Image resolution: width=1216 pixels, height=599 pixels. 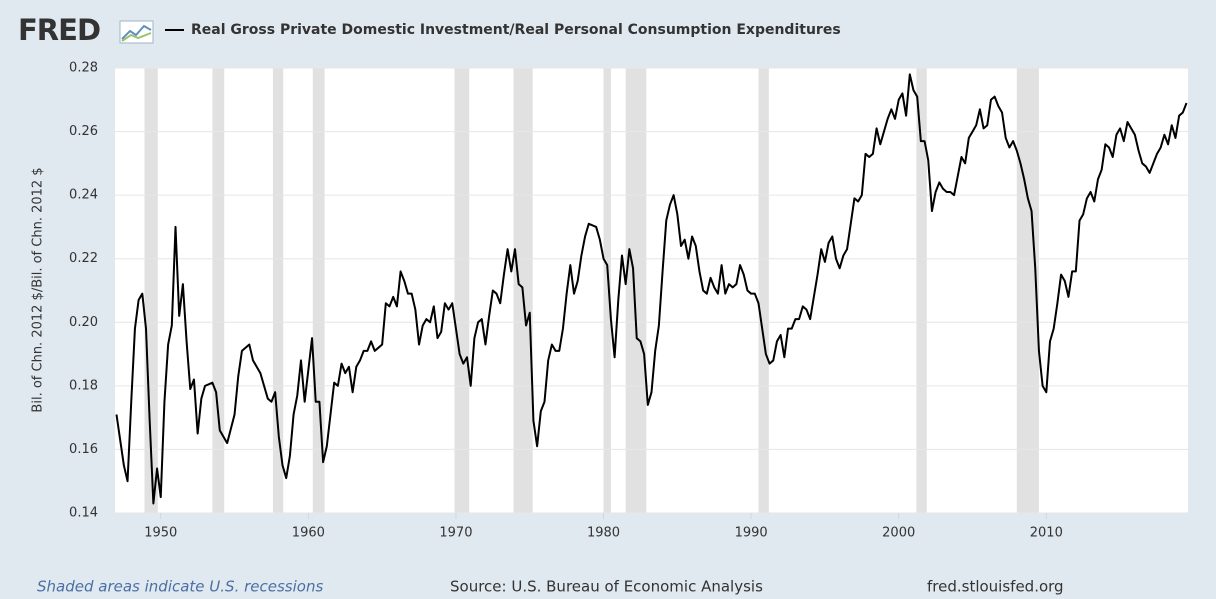 What do you see at coordinates (136, 32) in the screenshot?
I see `logo-icon` at bounding box center [136, 32].